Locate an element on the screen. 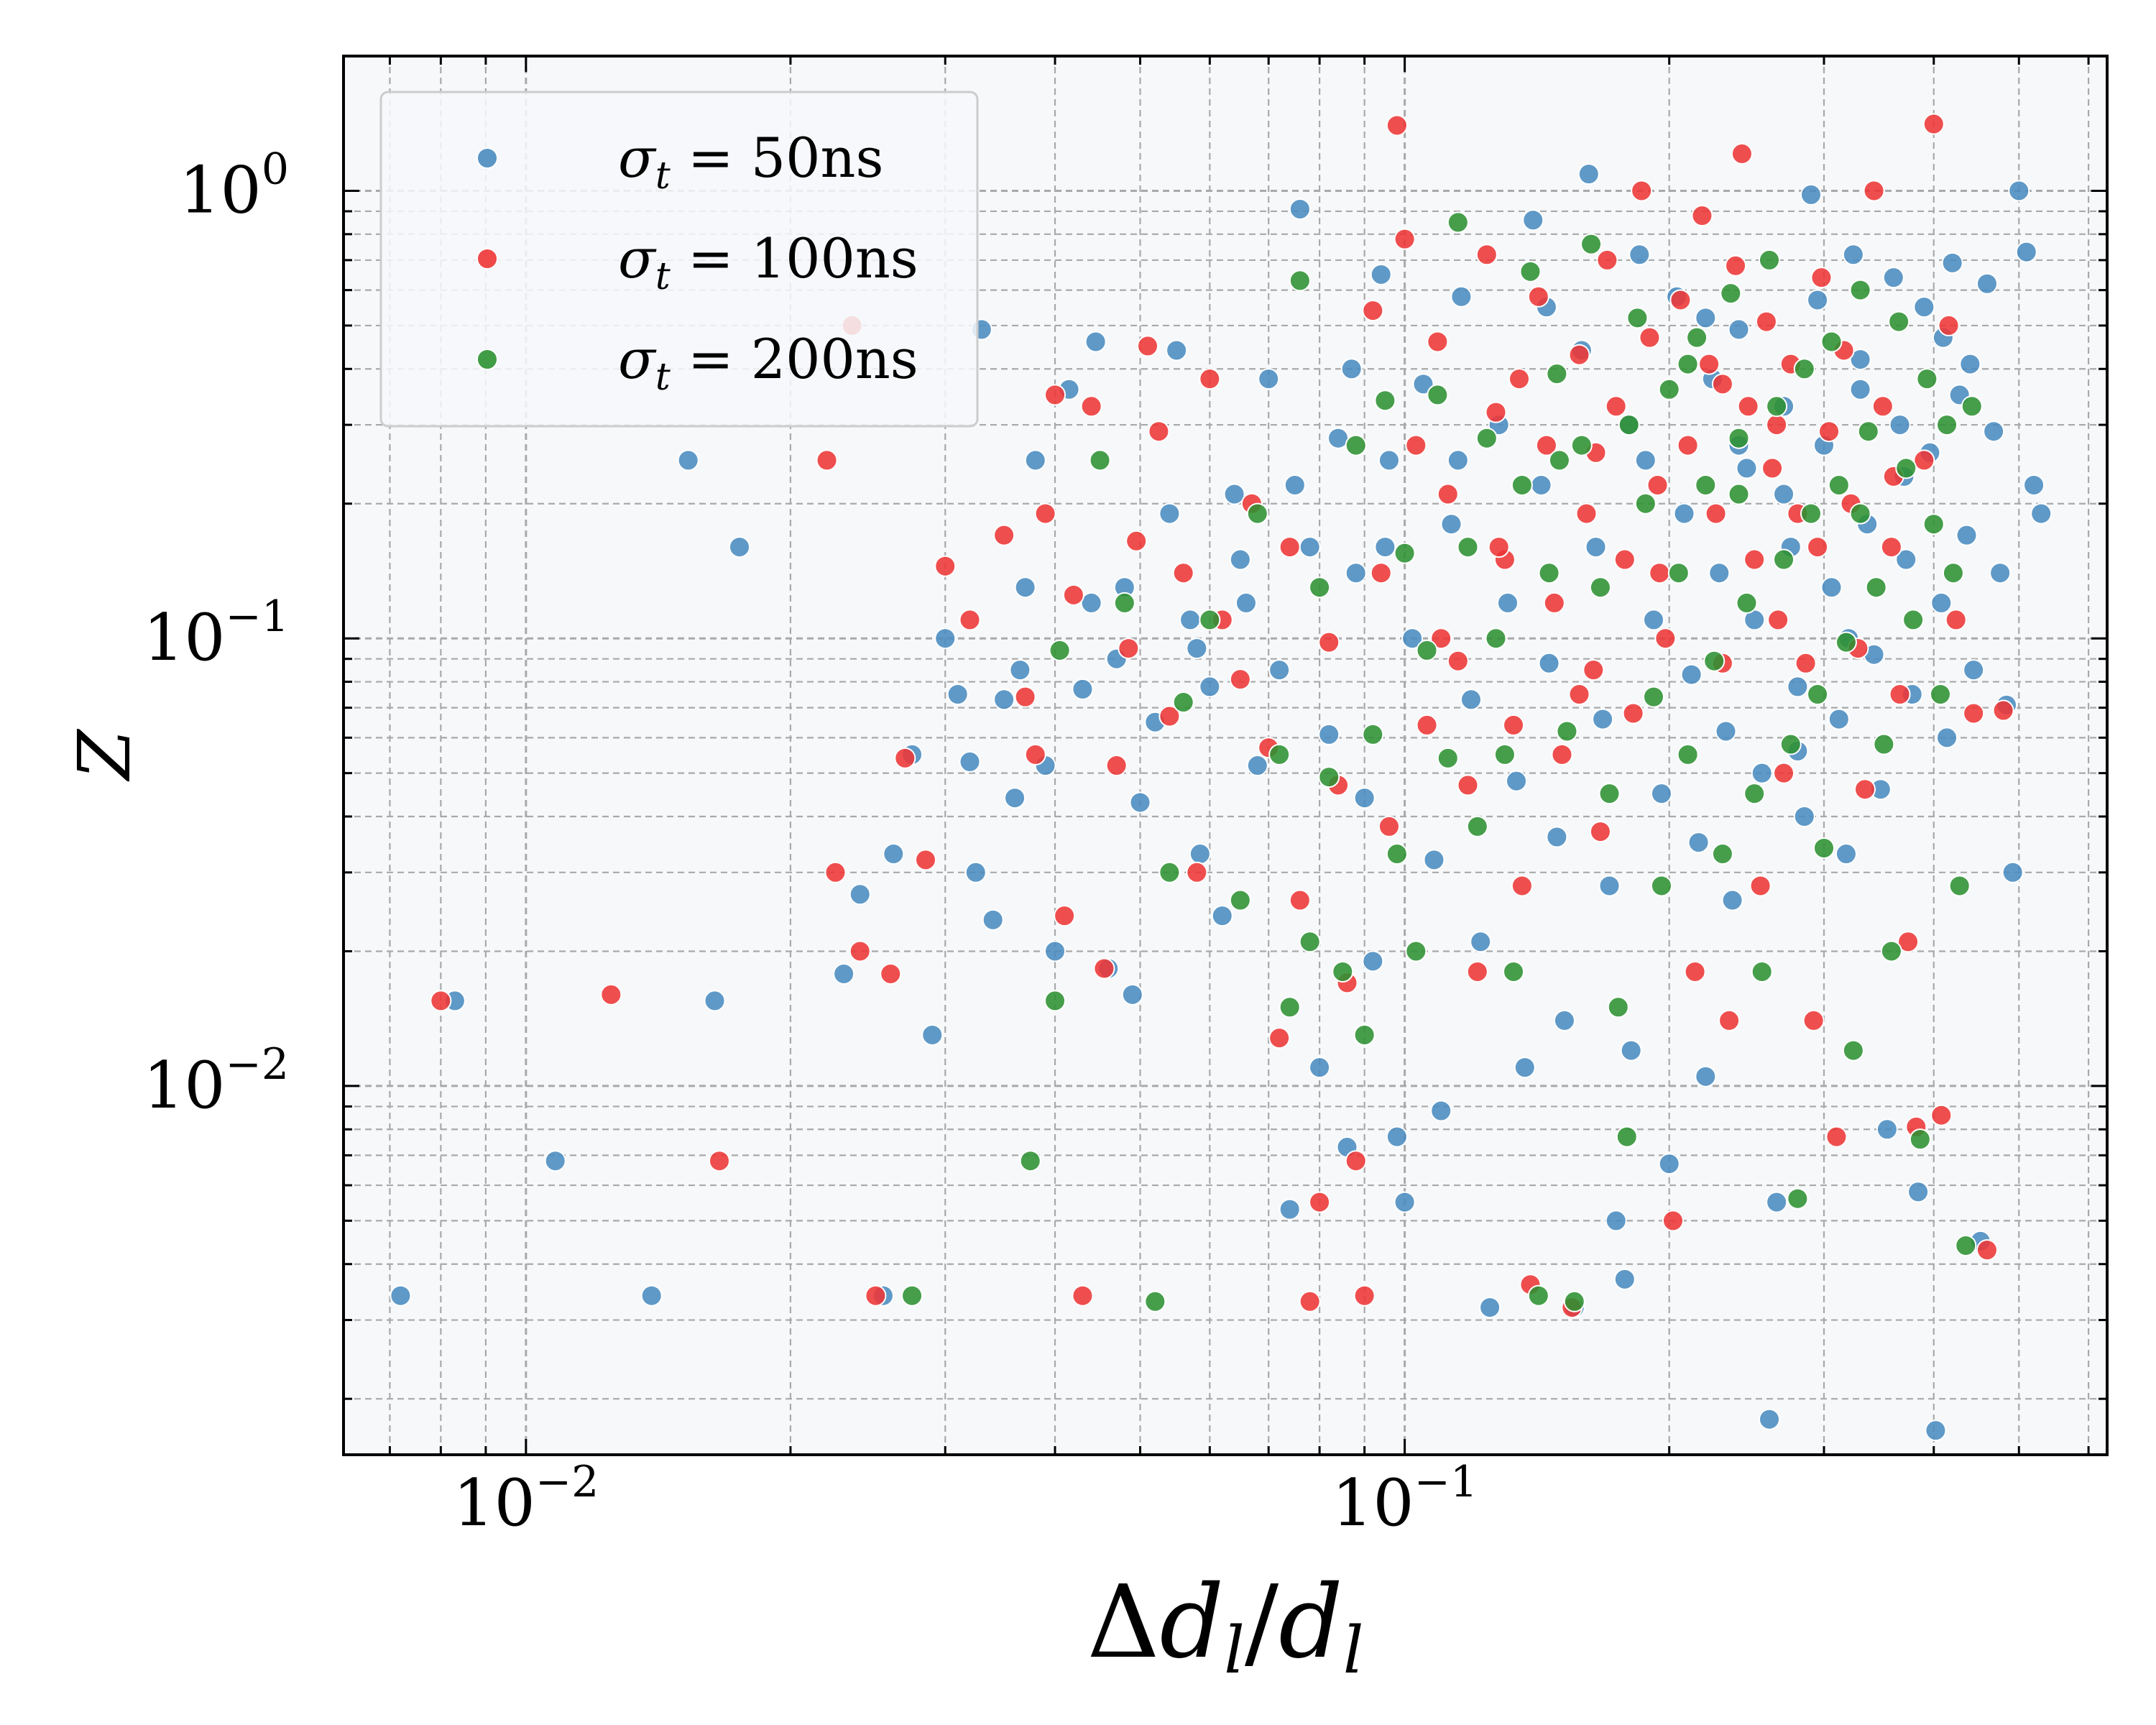 This screenshot has width=2156, height=1725. legend-value: = 50ns is located at coordinates (778, 158).